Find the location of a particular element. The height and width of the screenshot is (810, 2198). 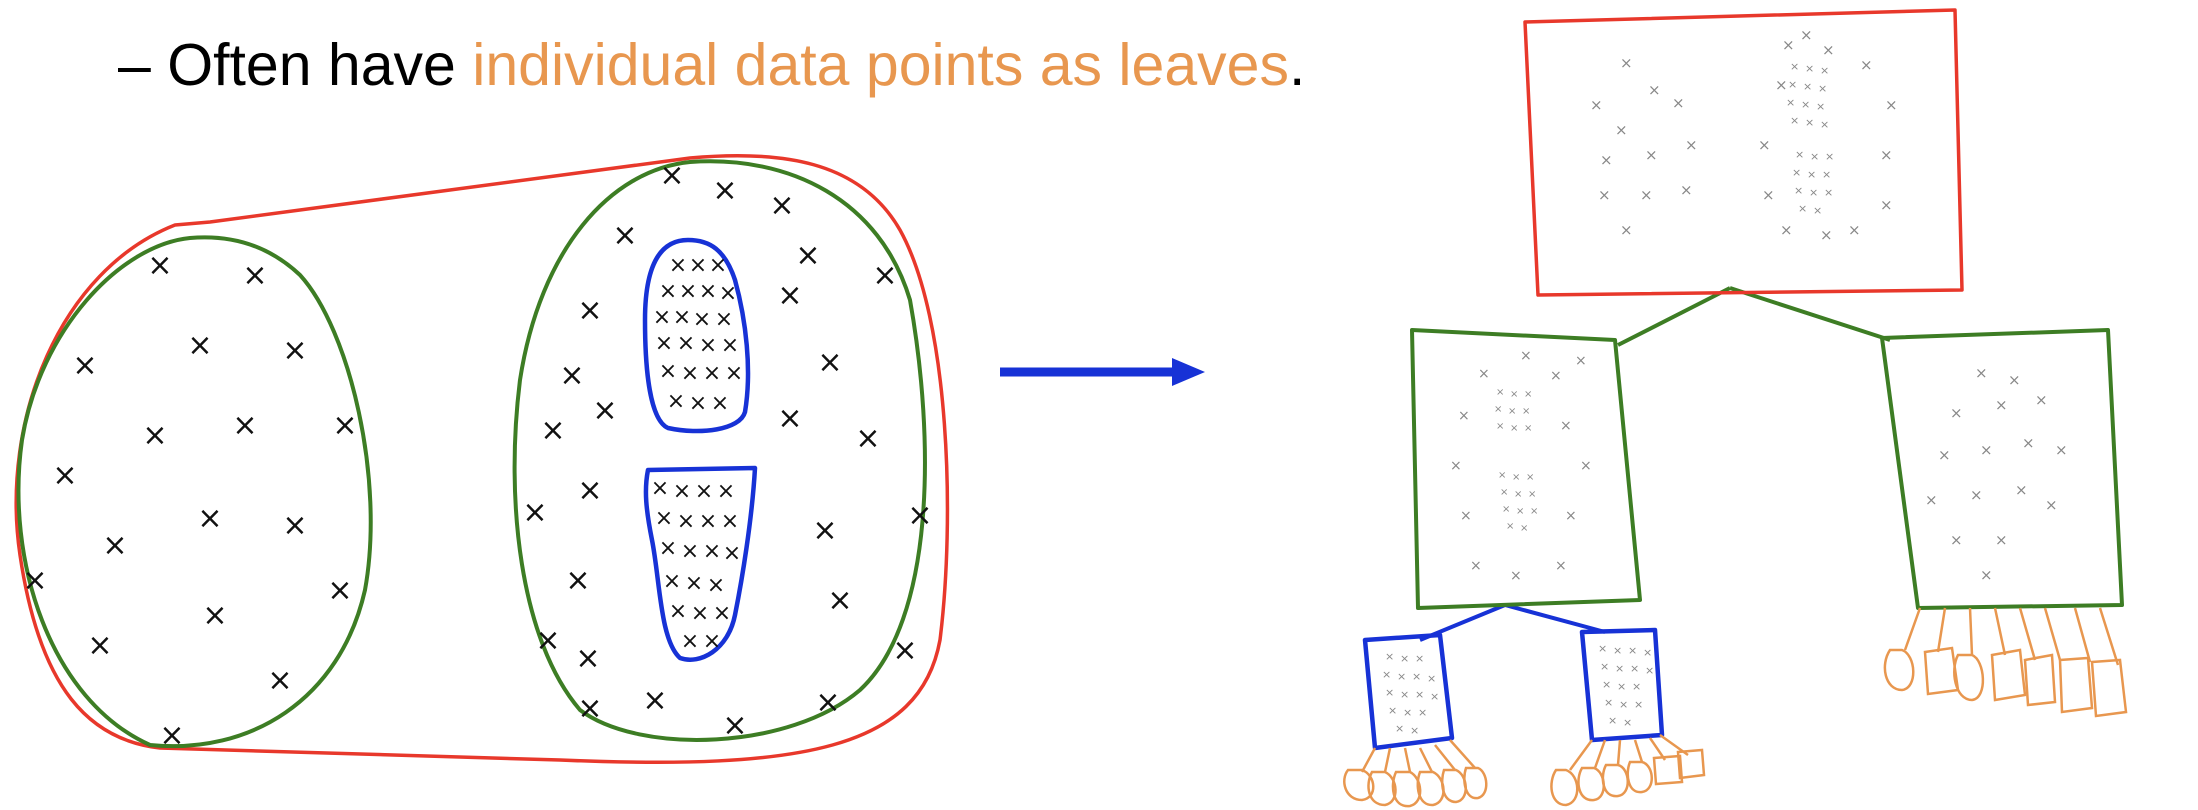

left-cluster-points: × × × × × × × × × × × × × × × × × × is located at coordinates (189, 500).